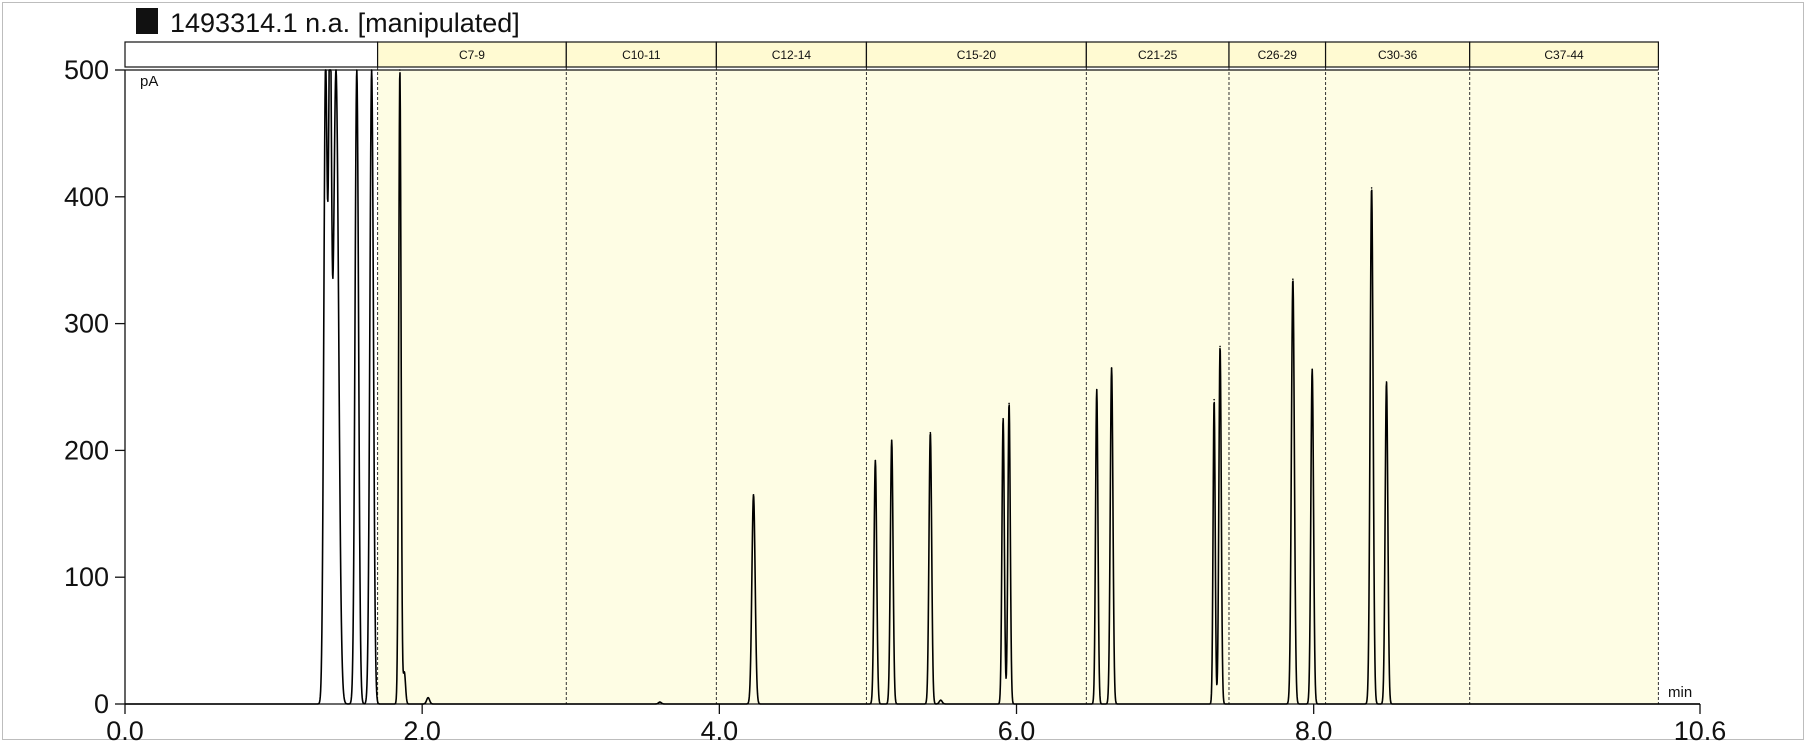 The height and width of the screenshot is (742, 1807). What do you see at coordinates (422, 729) in the screenshot?
I see `x-tick-label: 2.0` at bounding box center [422, 729].